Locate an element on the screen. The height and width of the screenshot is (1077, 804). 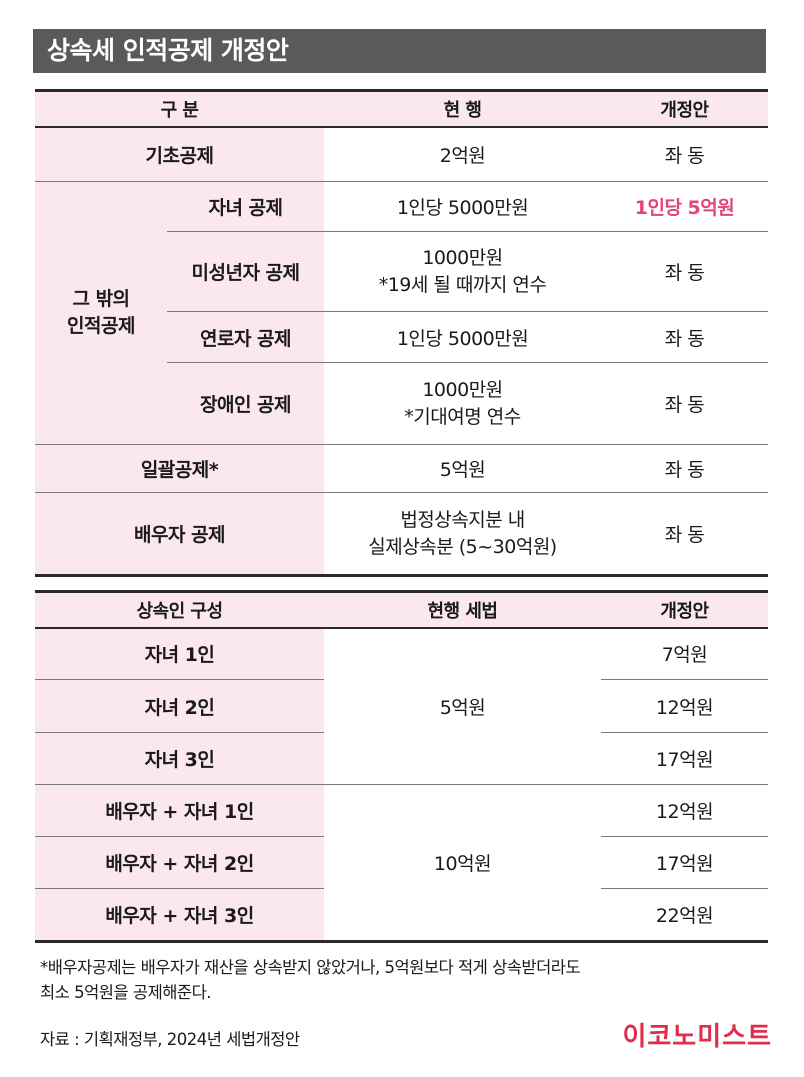
row-label: 배우자 + 자녀 2인 is located at coordinates (179, 862).